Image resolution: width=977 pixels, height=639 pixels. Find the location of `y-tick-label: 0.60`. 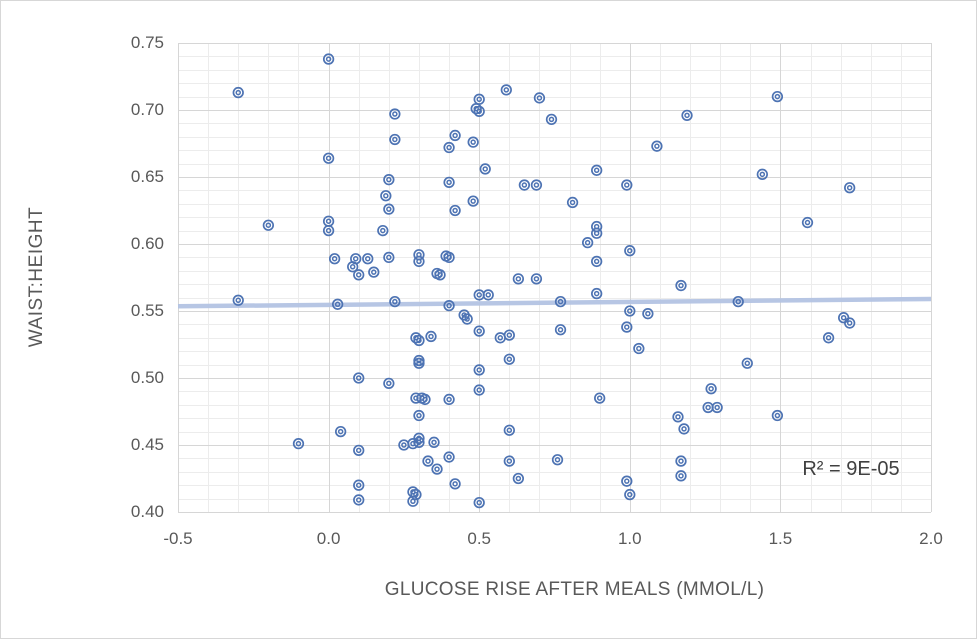

y-tick-label: 0.60 is located at coordinates (147, 243).